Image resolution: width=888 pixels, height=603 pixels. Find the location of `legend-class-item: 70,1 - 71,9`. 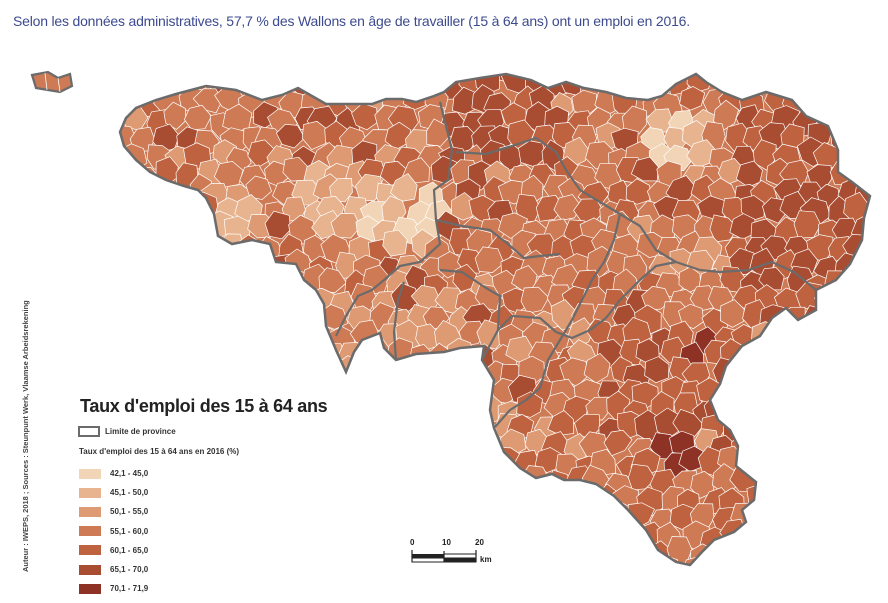

legend-class-item: 70,1 - 71,9 is located at coordinates (113, 588).